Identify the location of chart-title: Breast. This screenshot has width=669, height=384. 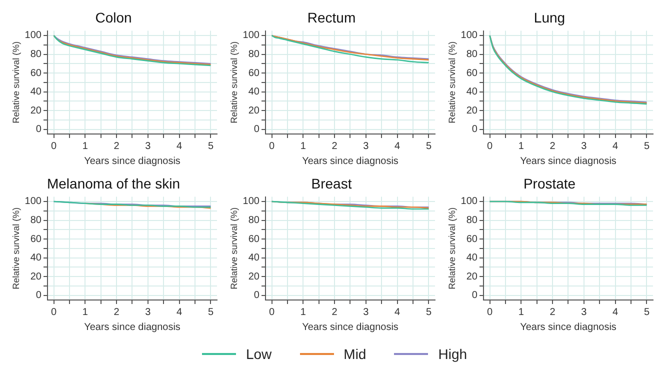
(331, 183).